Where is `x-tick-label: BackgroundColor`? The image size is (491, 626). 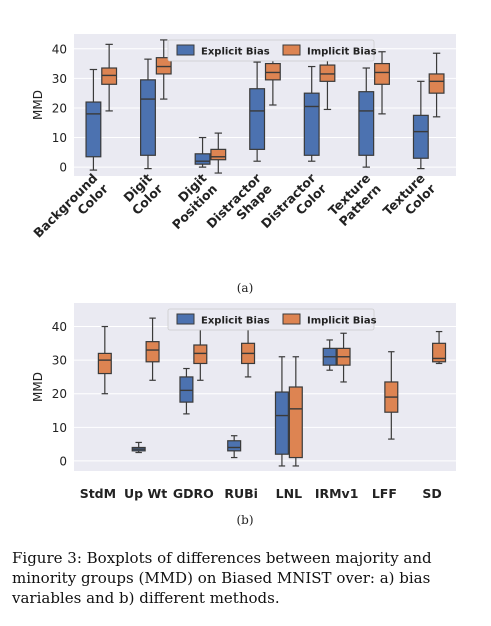 x-tick-label: BackgroundColor is located at coordinates (70, 210).